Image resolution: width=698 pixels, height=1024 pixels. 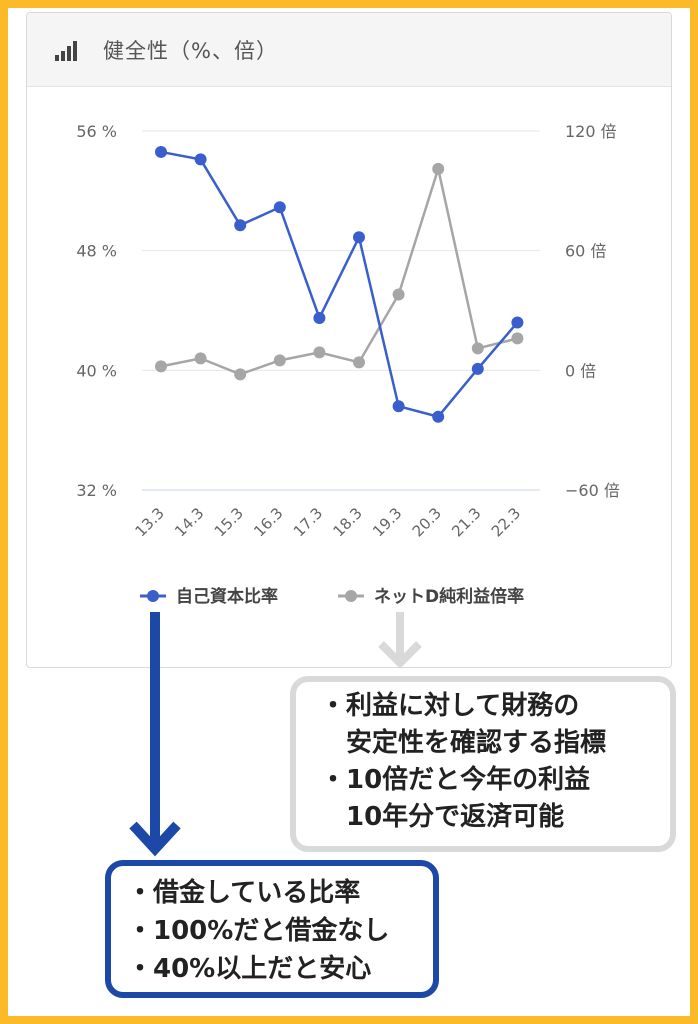 What do you see at coordinates (466, 522) in the screenshot?
I see `x-tick-label: 21.3` at bounding box center [466, 522].